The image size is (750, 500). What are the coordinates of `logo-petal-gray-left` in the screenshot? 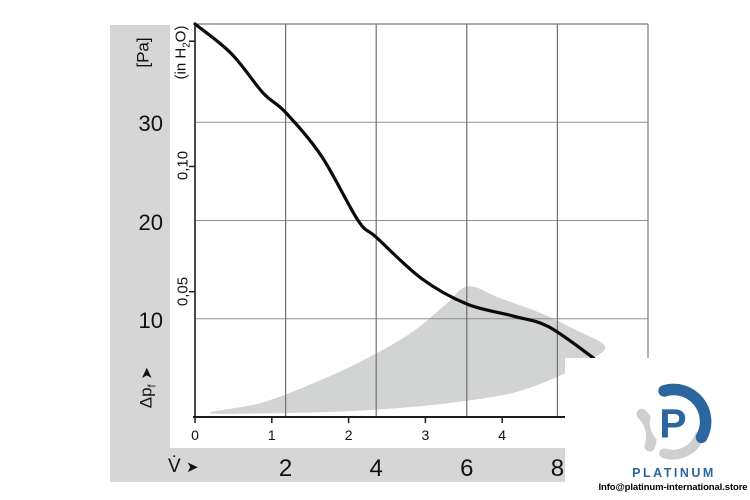 It's located at (646, 430).